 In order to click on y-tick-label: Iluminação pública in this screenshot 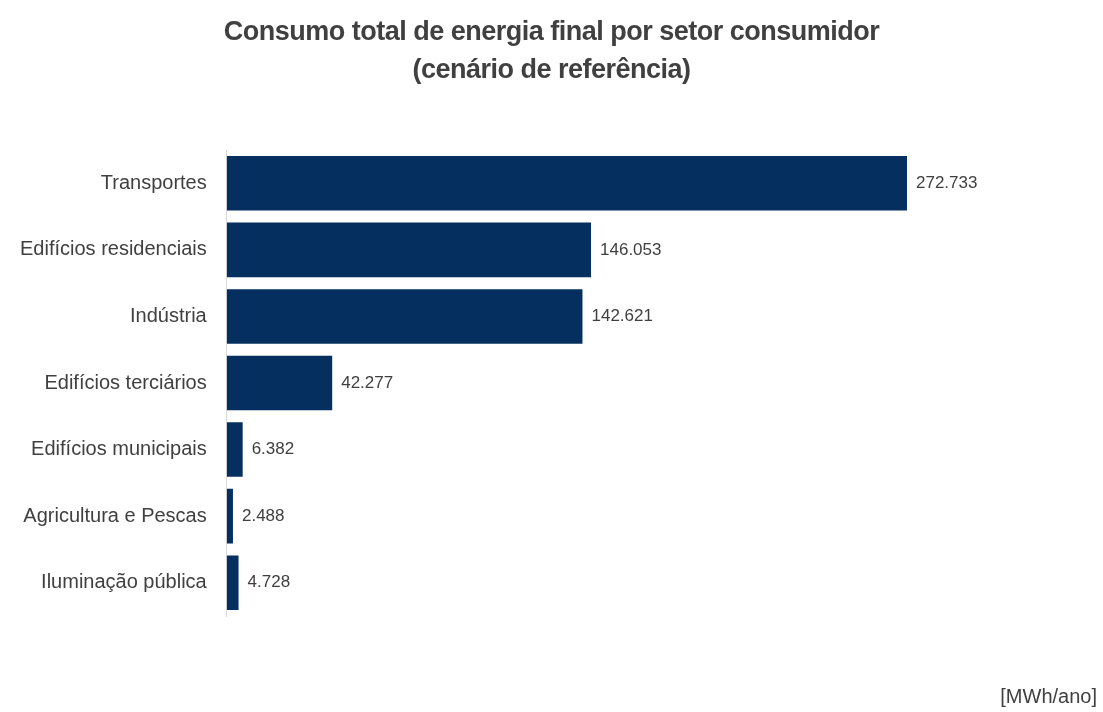, I will do `click(124, 581)`.